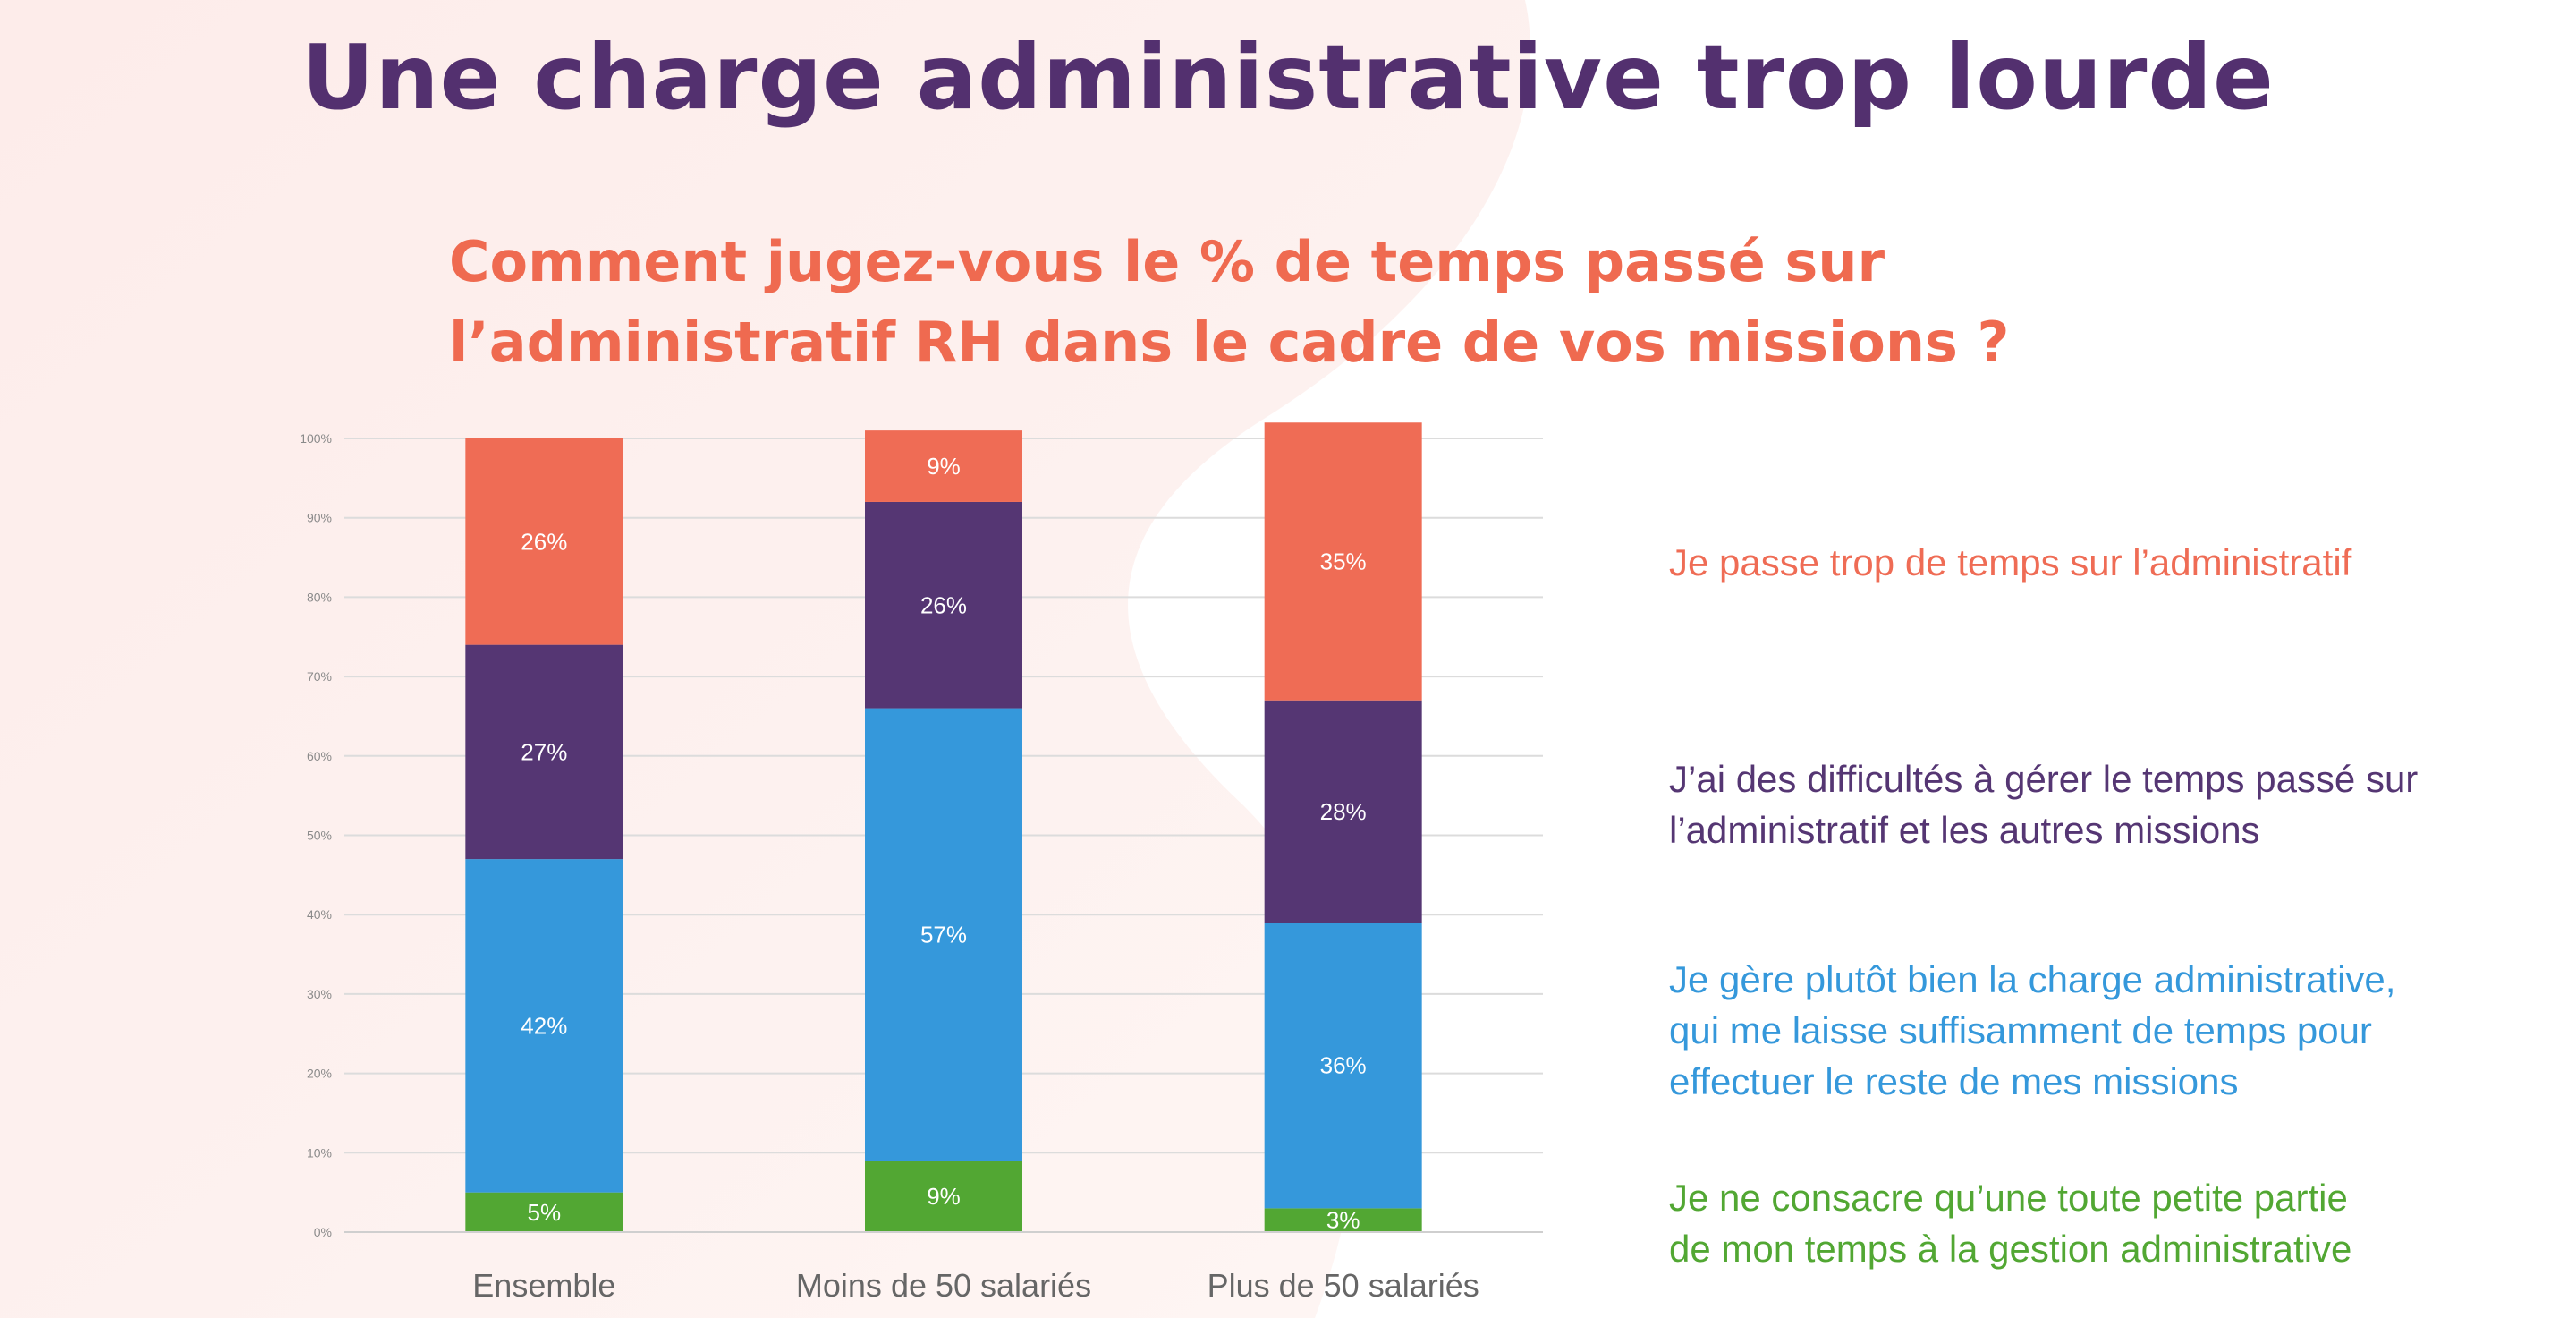  Describe the element at coordinates (319, 994) in the screenshot. I see `y-tick-label: 30%` at that location.